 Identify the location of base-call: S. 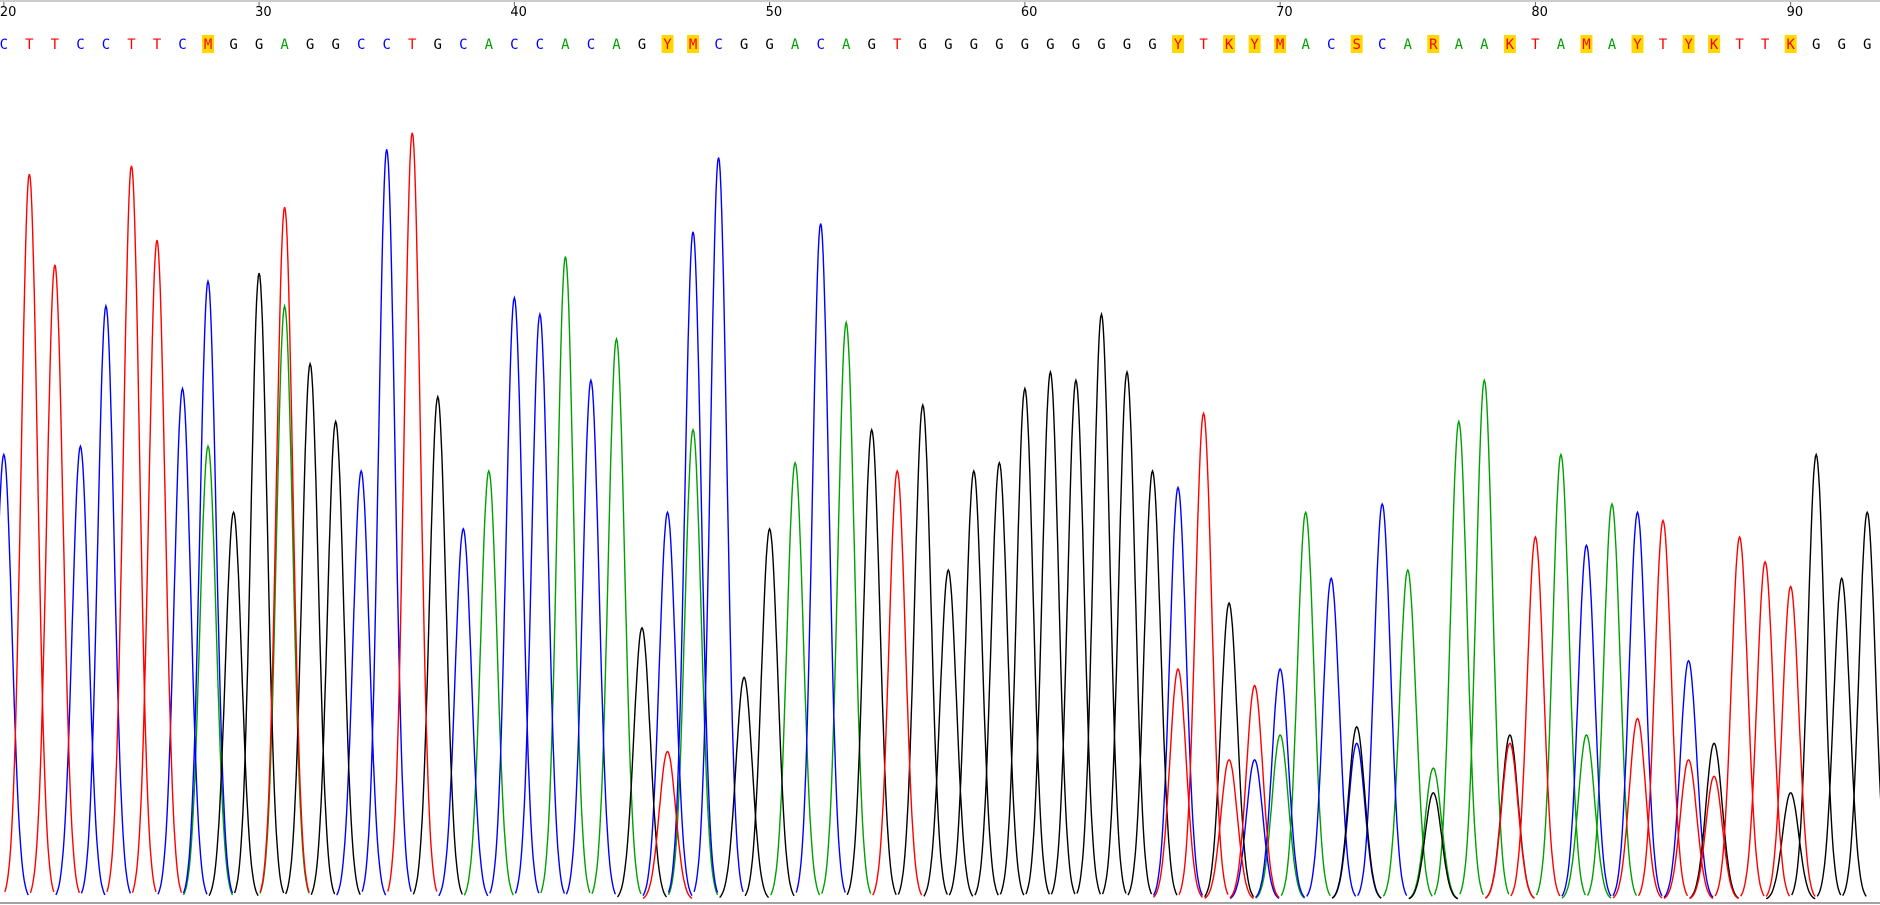
(1356, 45).